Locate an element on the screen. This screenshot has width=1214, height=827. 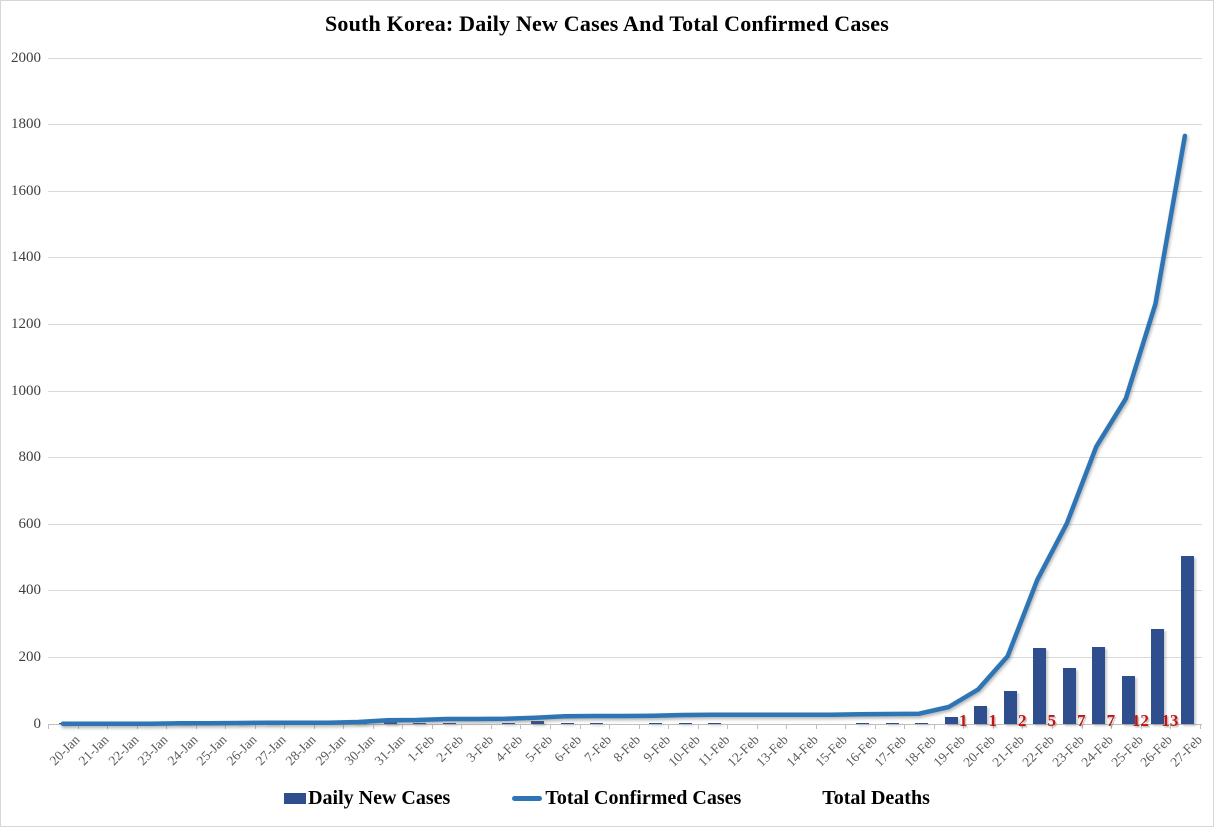
total-deaths-label: 2 is located at coordinates (1022, 720).